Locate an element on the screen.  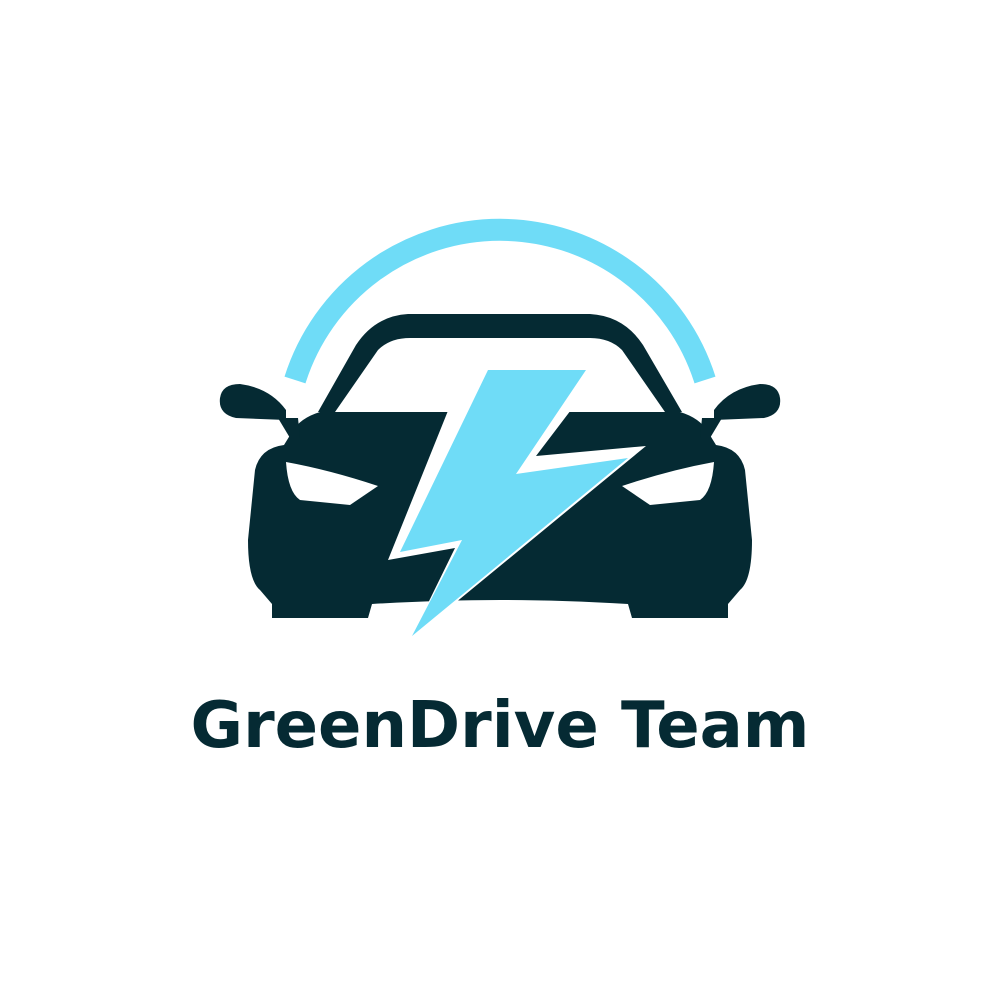
signal-arc-icon is located at coordinates (500, 301).